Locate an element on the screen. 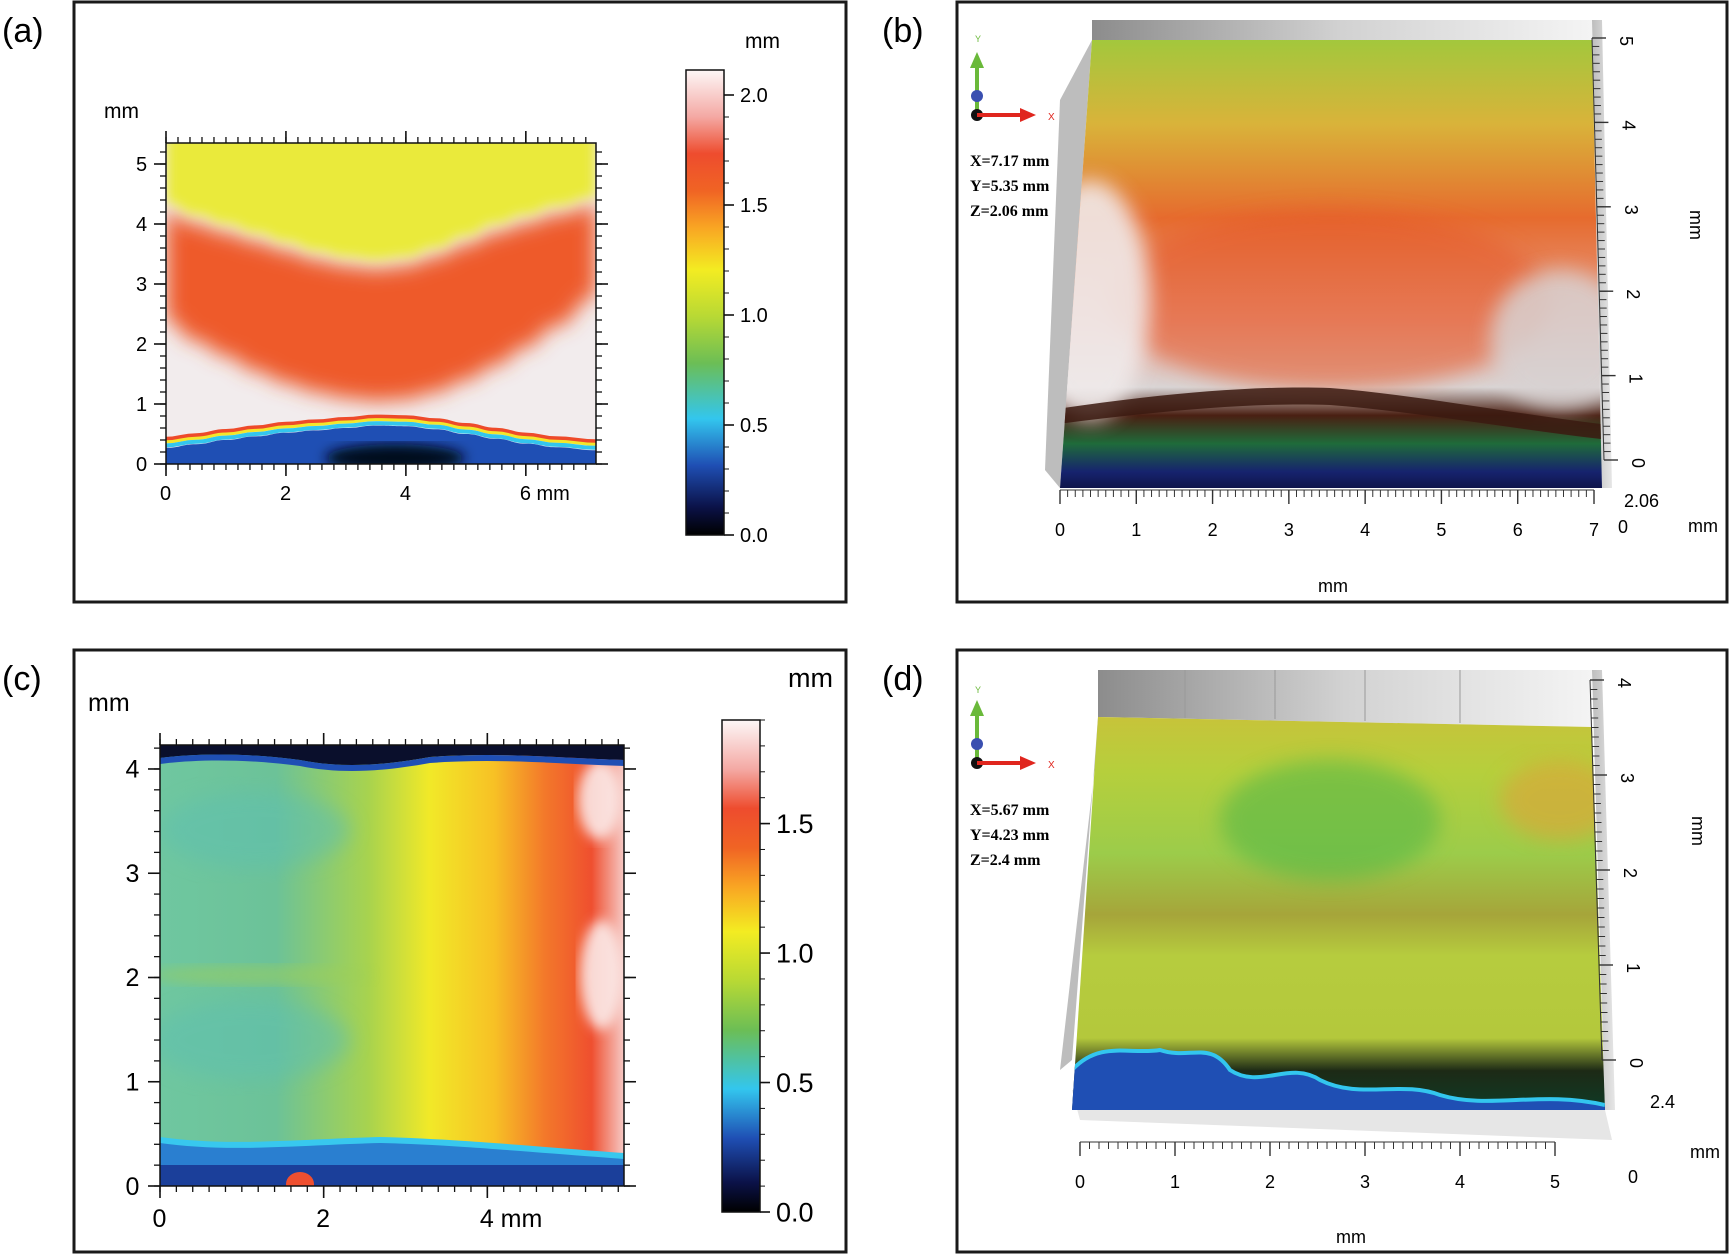  heatmap-a-ridge-red is located at coordinates (381, 429).